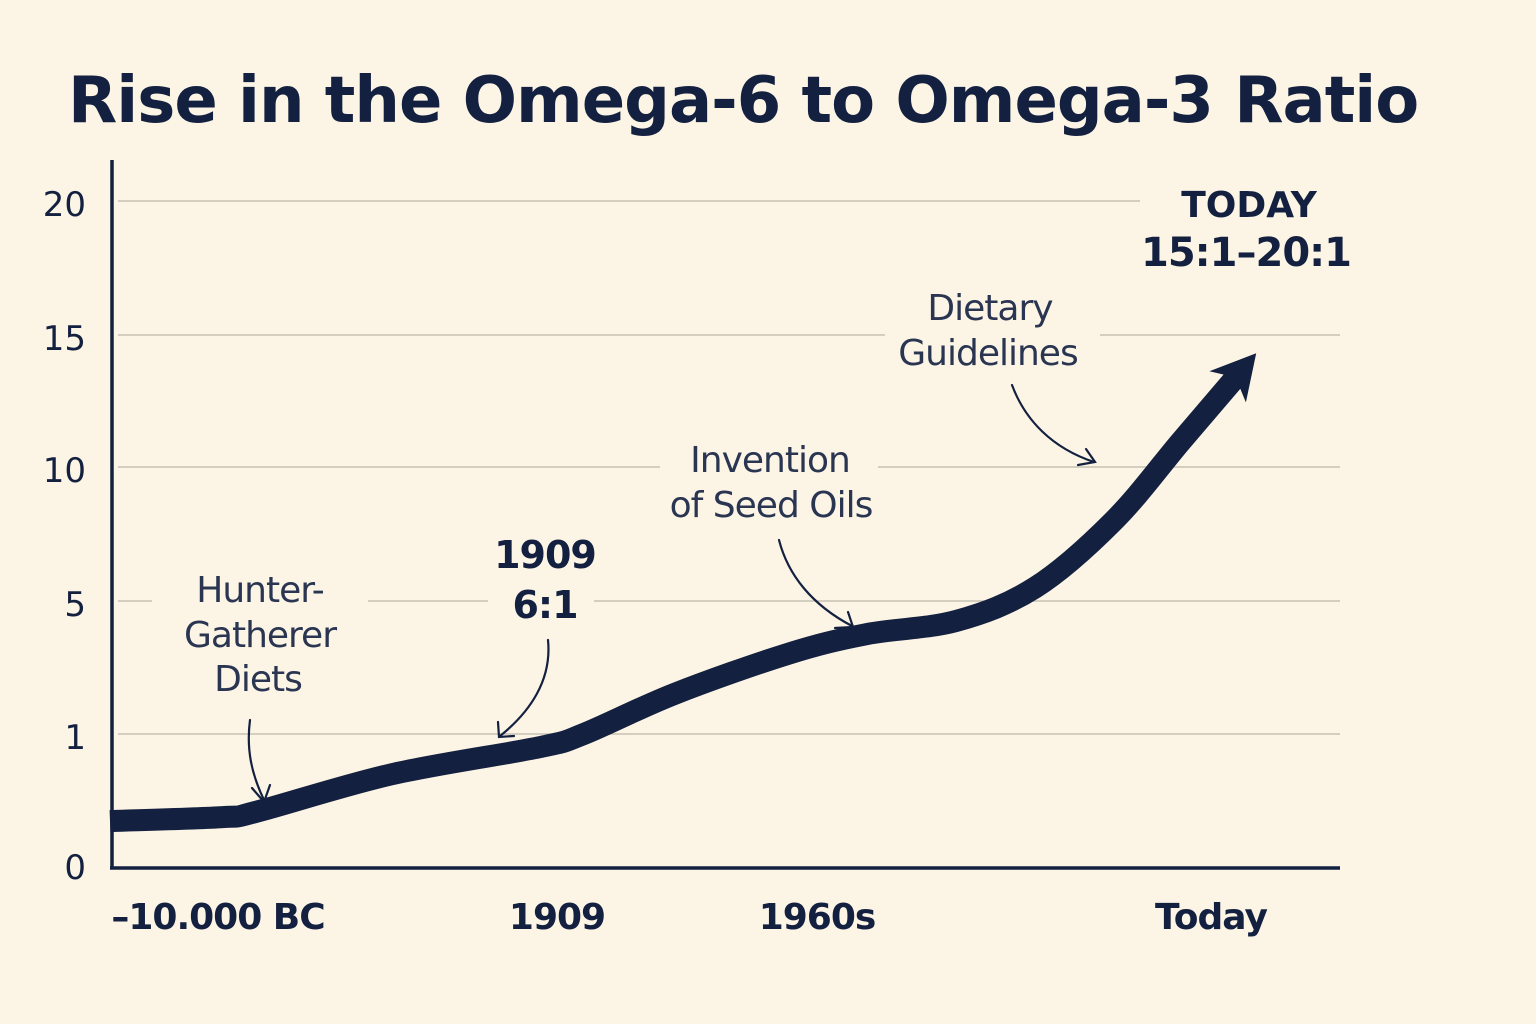  I want to click on y-tick-label: 5, so click(75, 605).